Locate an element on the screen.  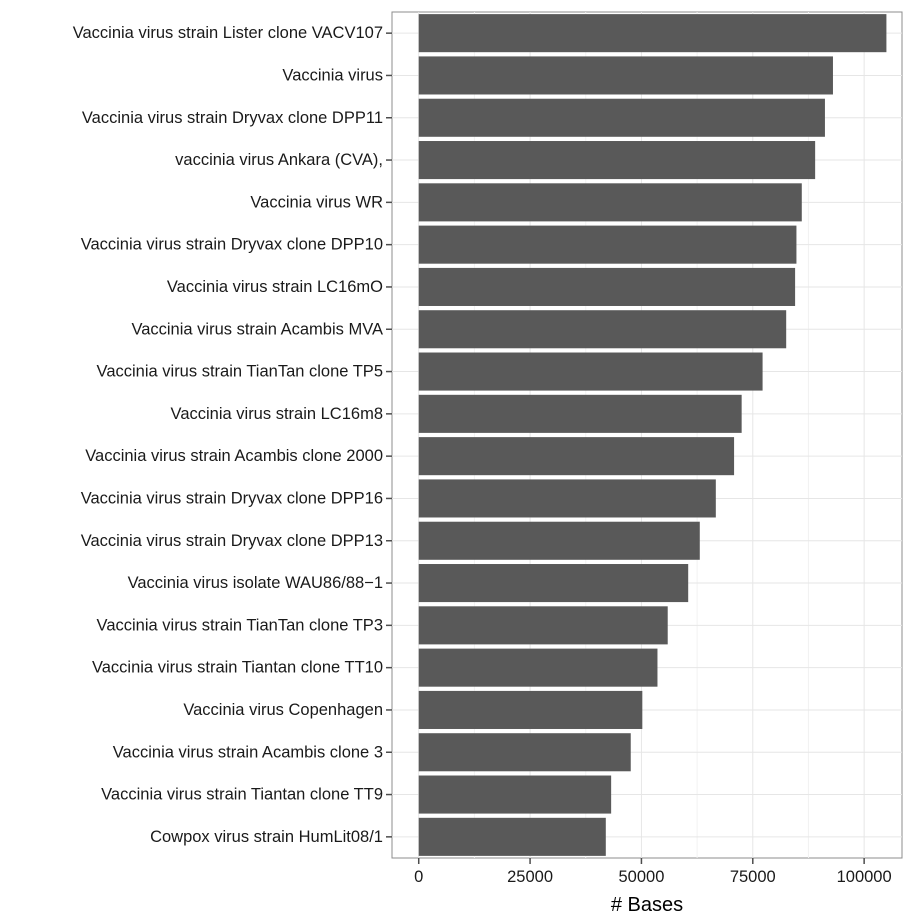
x-axis-title: # Bases is located at coordinates (647, 905).